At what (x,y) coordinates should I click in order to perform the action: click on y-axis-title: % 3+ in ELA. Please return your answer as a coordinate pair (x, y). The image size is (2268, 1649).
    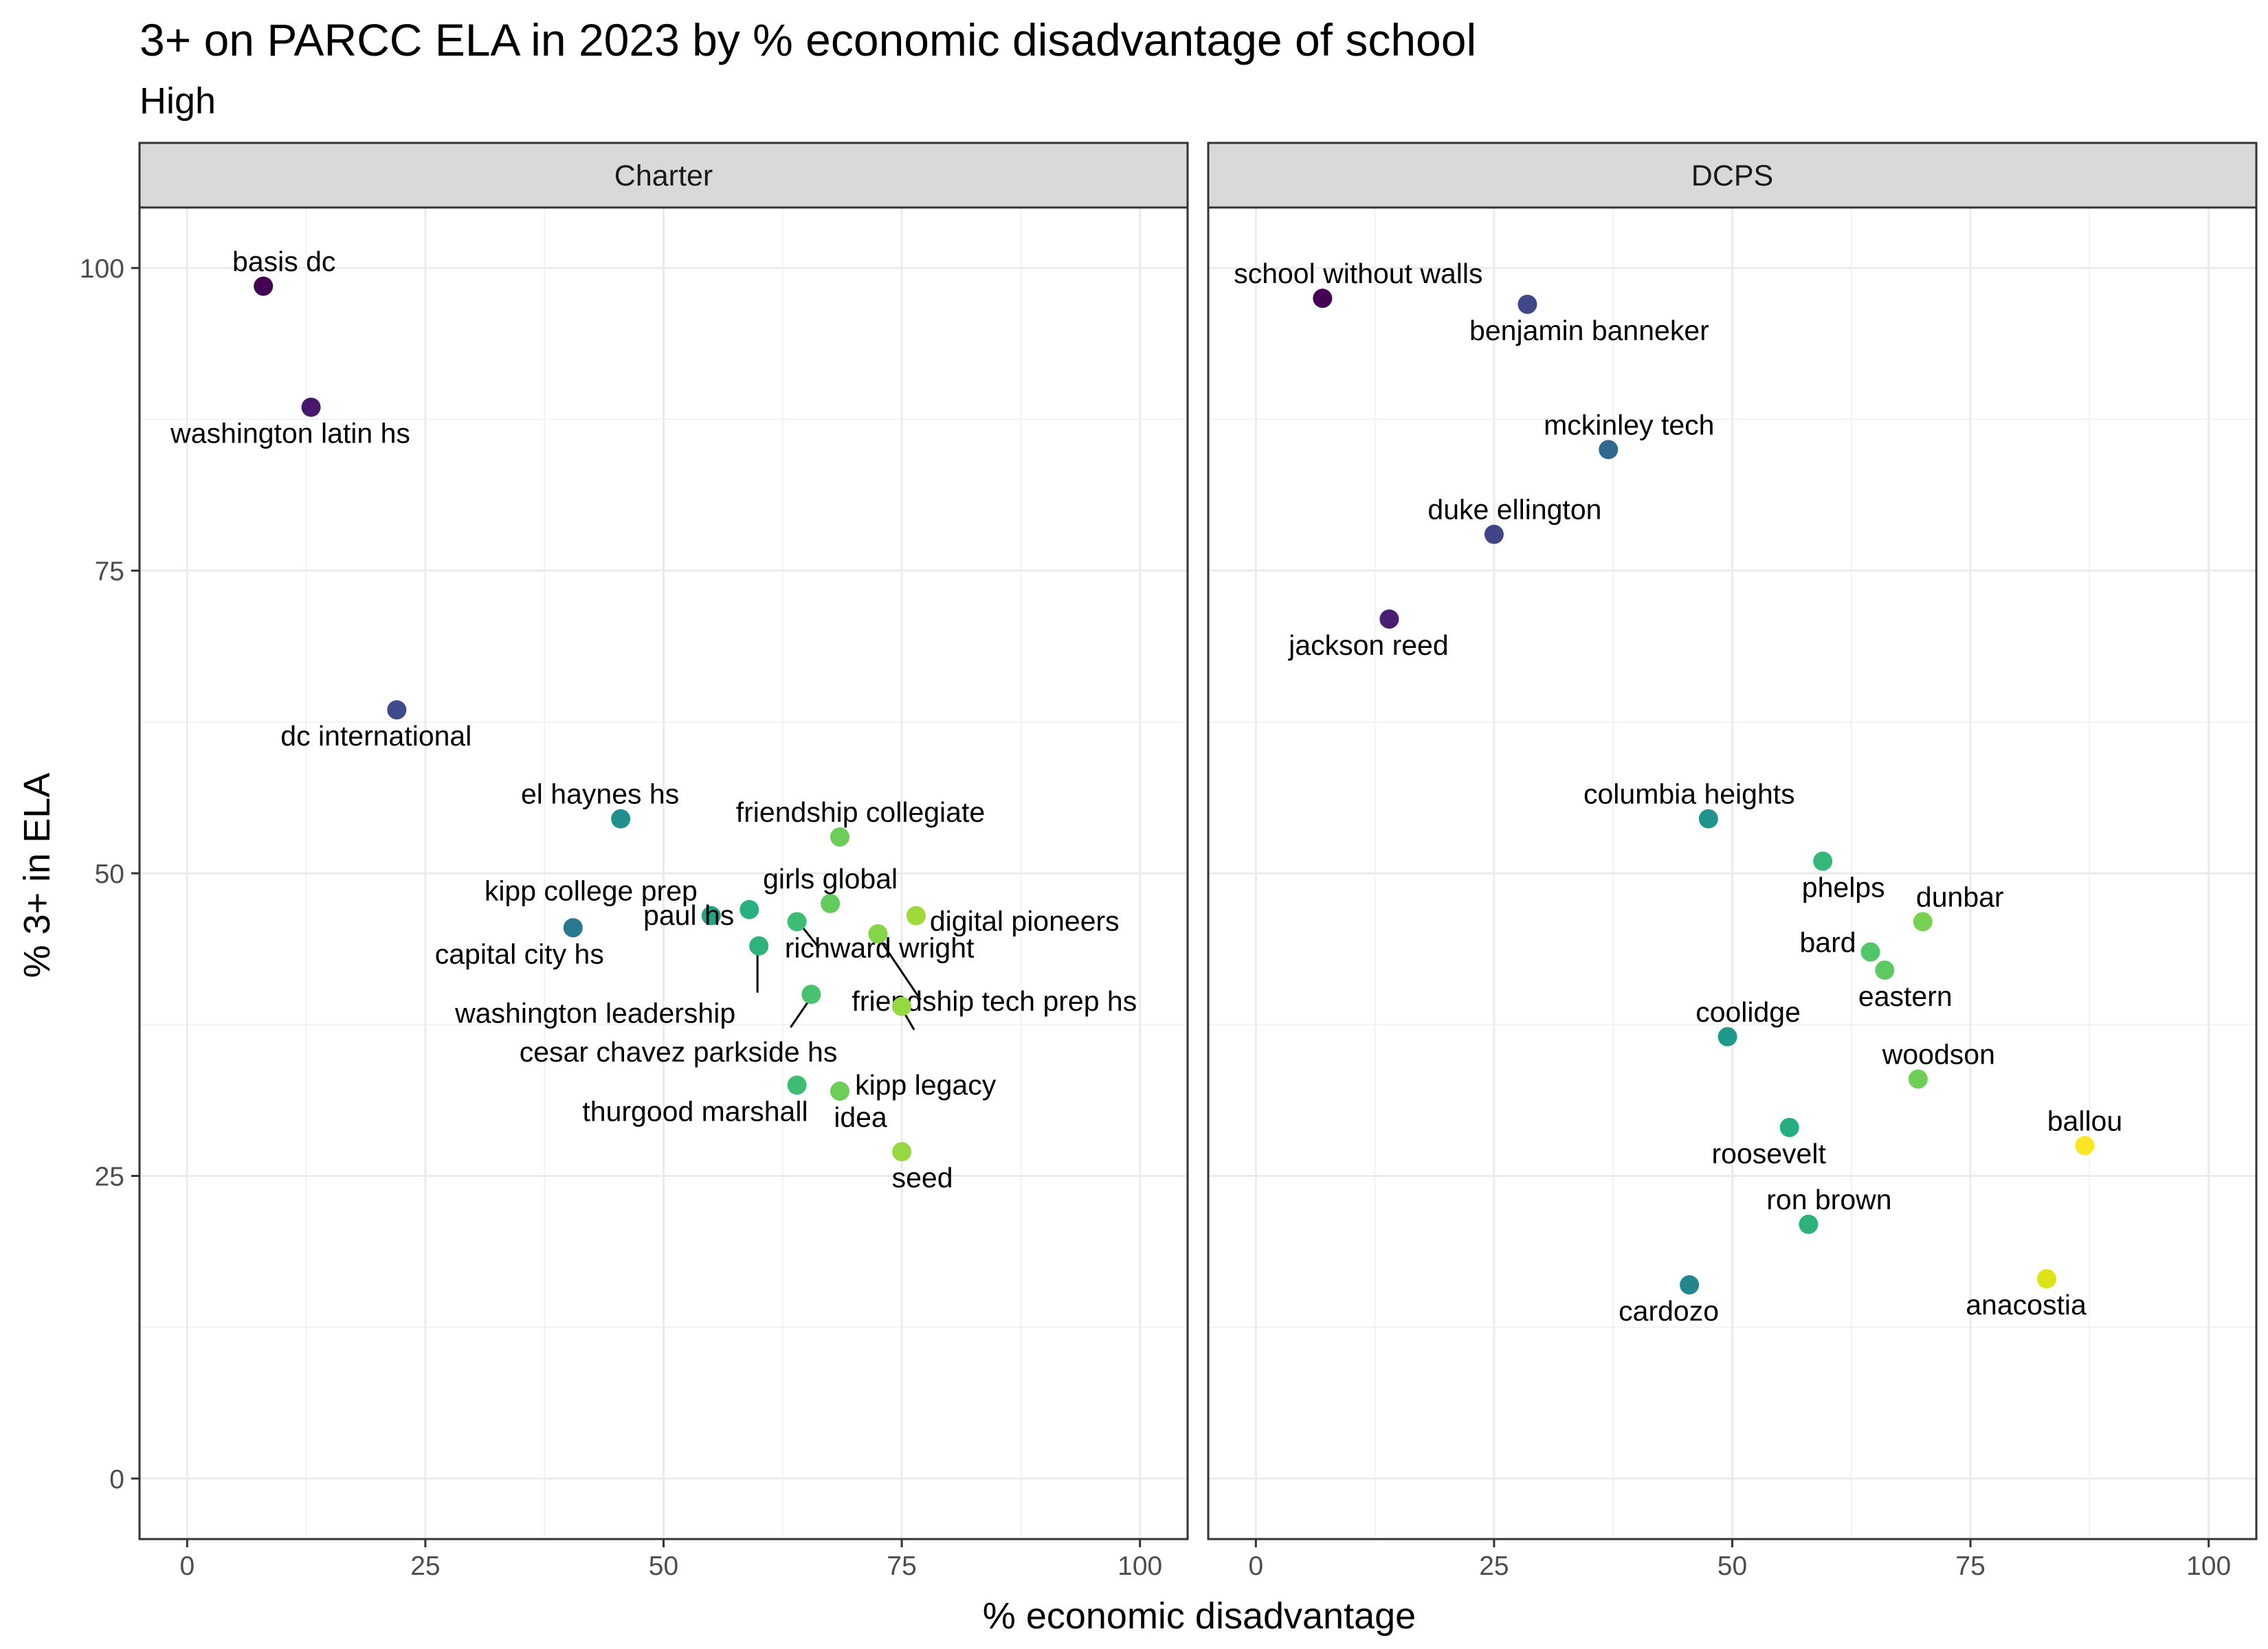
    Looking at the image, I should click on (37, 875).